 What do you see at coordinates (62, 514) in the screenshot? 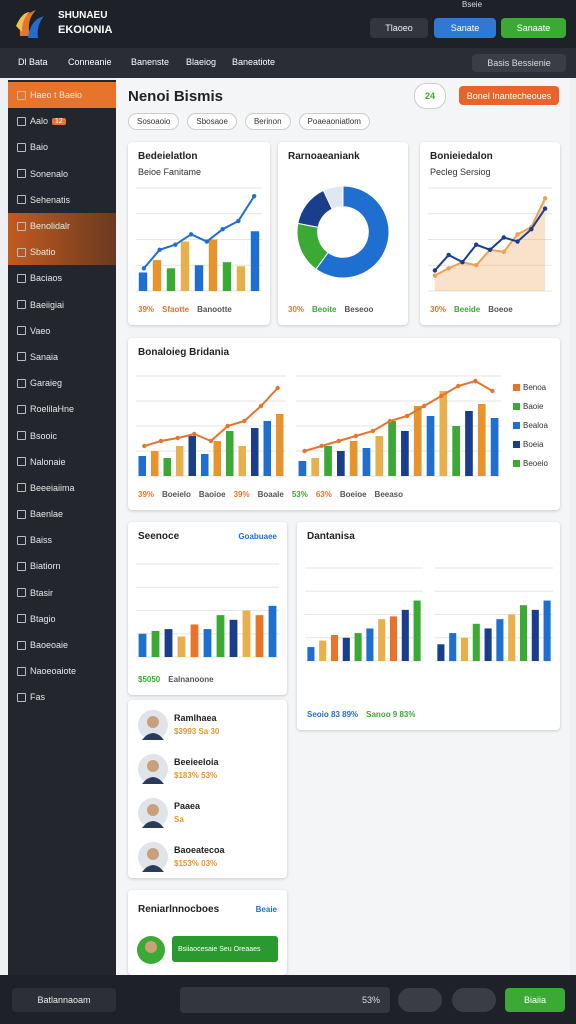
I see `sidebar-item: Baenlae` at bounding box center [62, 514].